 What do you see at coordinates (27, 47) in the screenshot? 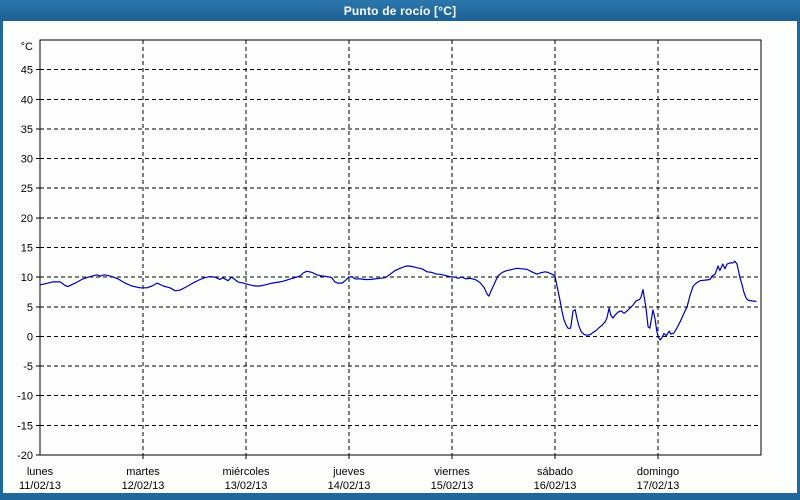
I see `y-axis-unit-label: °C` at bounding box center [27, 47].